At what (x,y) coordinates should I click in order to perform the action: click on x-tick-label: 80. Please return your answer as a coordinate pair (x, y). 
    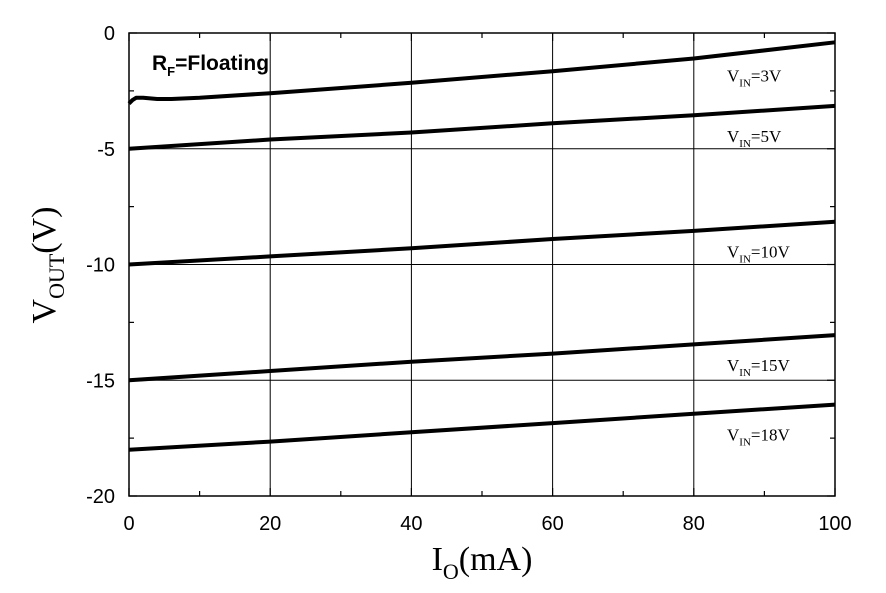
    Looking at the image, I should click on (694, 524).